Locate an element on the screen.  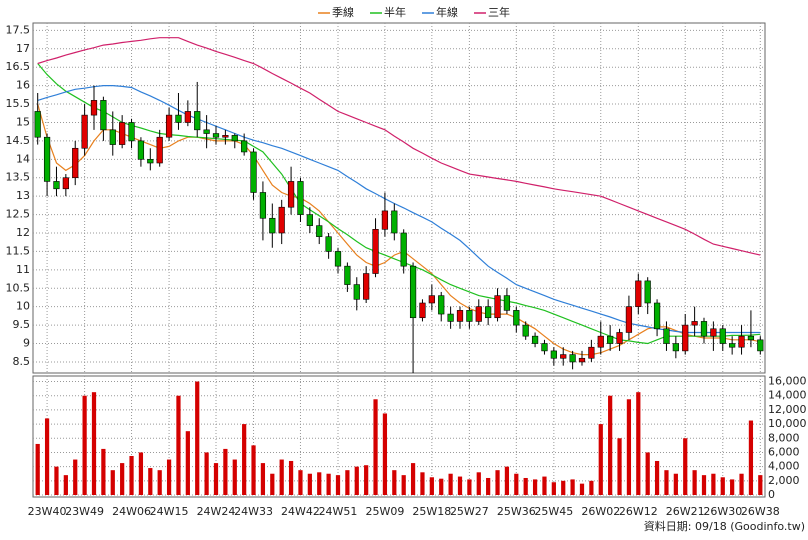
x-tick-label: 26W21 is located at coordinates (685, 511).